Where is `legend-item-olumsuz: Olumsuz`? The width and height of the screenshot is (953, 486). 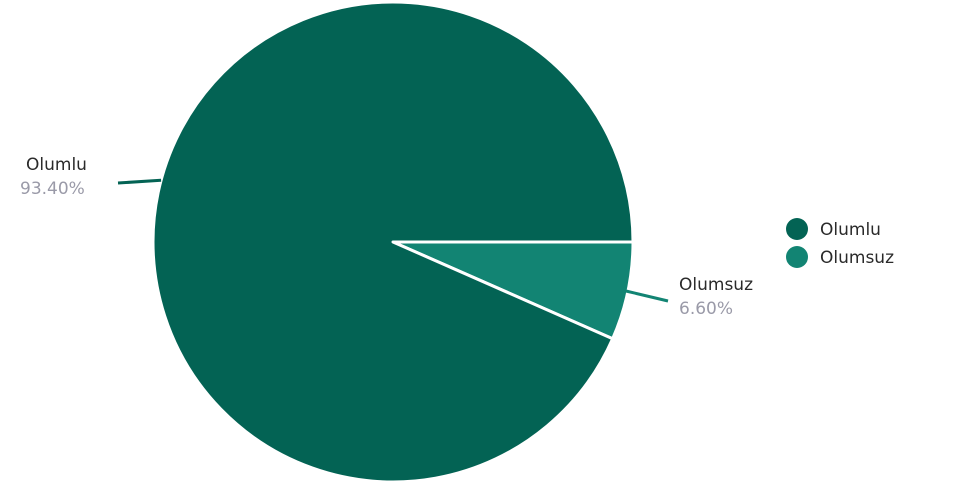
legend-item-olumsuz: Olumsuz is located at coordinates (840, 257).